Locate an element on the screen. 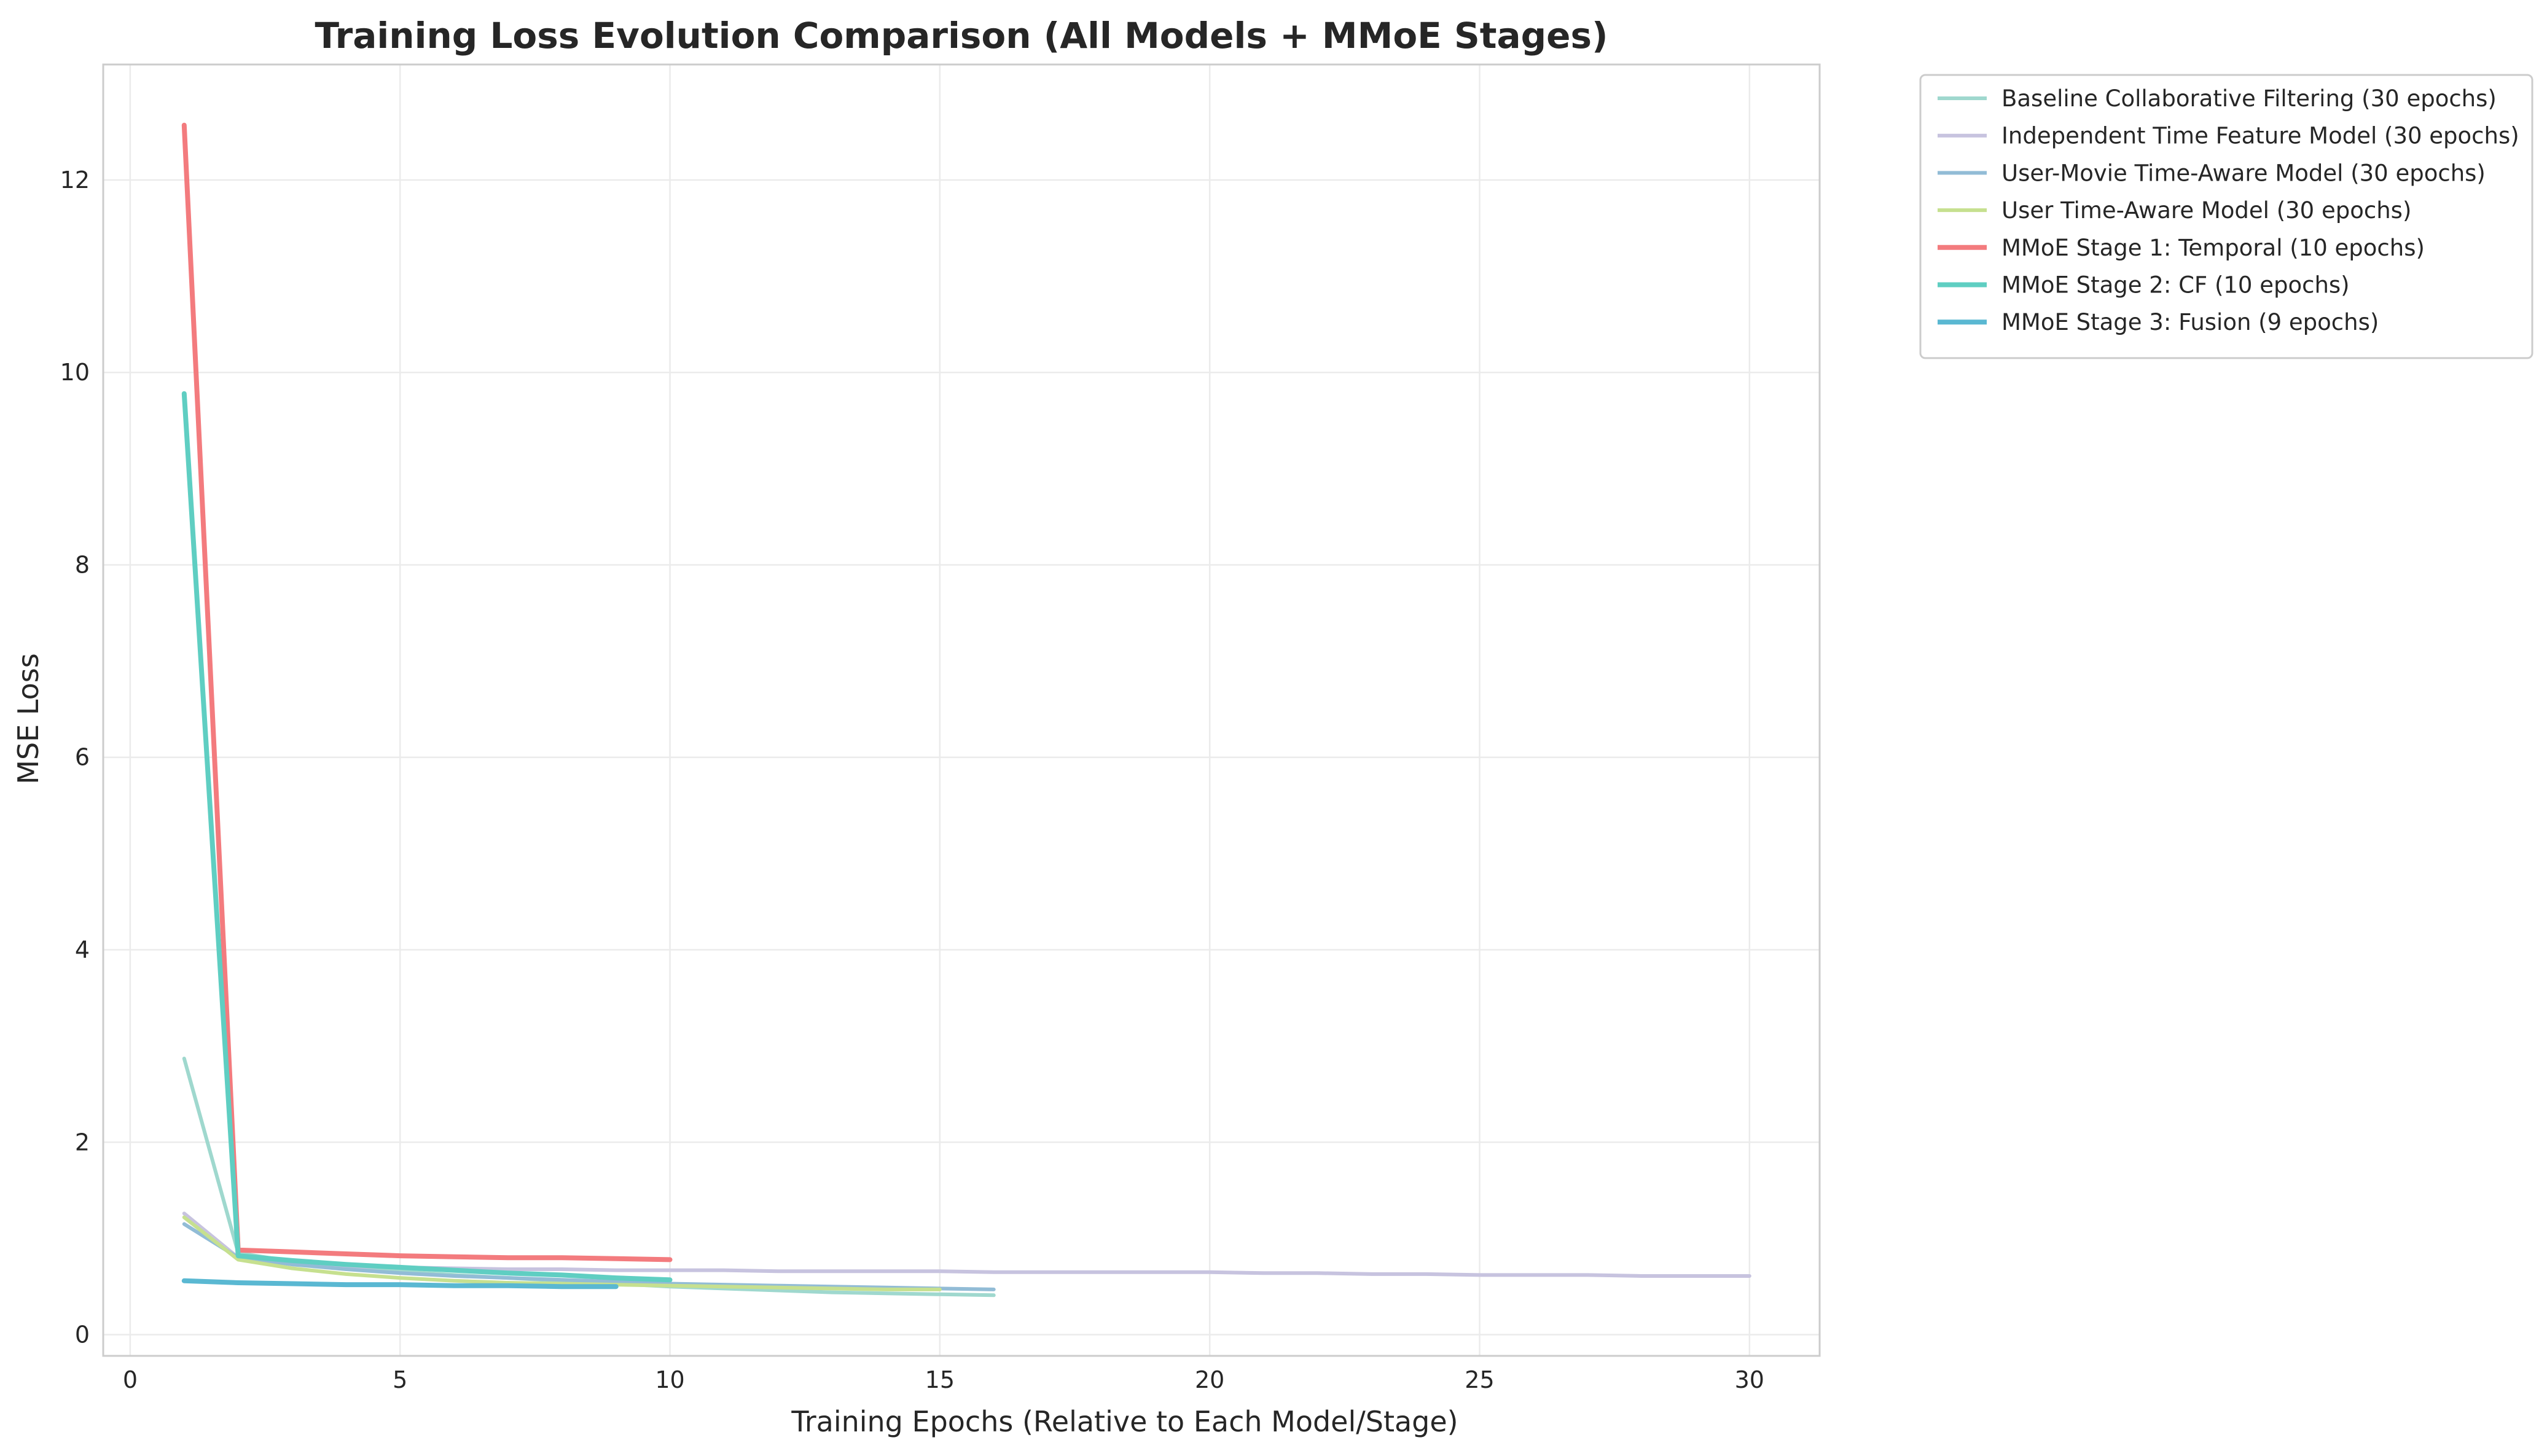  y-tick-label: 8 is located at coordinates (82, 564).